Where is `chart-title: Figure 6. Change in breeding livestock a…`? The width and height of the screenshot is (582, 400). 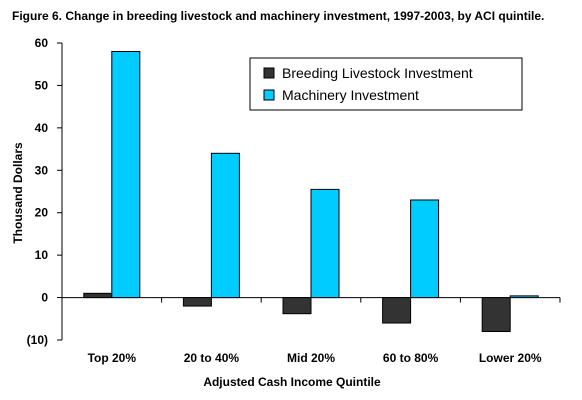
chart-title: Figure 6. Change in breeding livestock a… is located at coordinates (278, 16).